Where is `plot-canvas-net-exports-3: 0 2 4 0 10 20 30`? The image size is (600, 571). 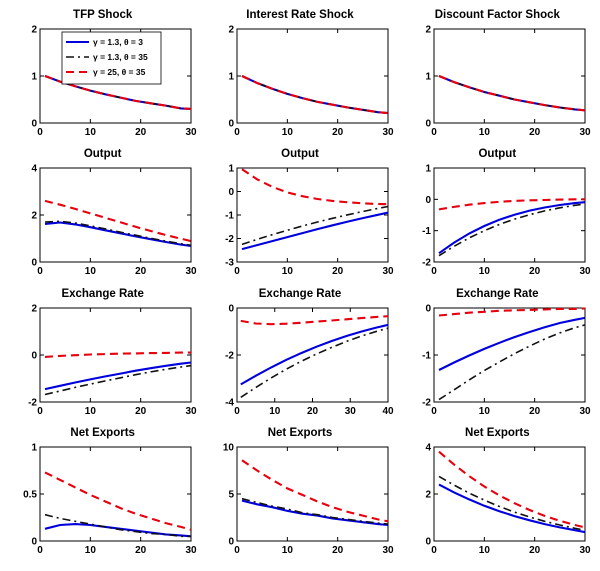 plot-canvas-net-exports-3: 0 2 4 0 10 20 30 is located at coordinates (509, 499).